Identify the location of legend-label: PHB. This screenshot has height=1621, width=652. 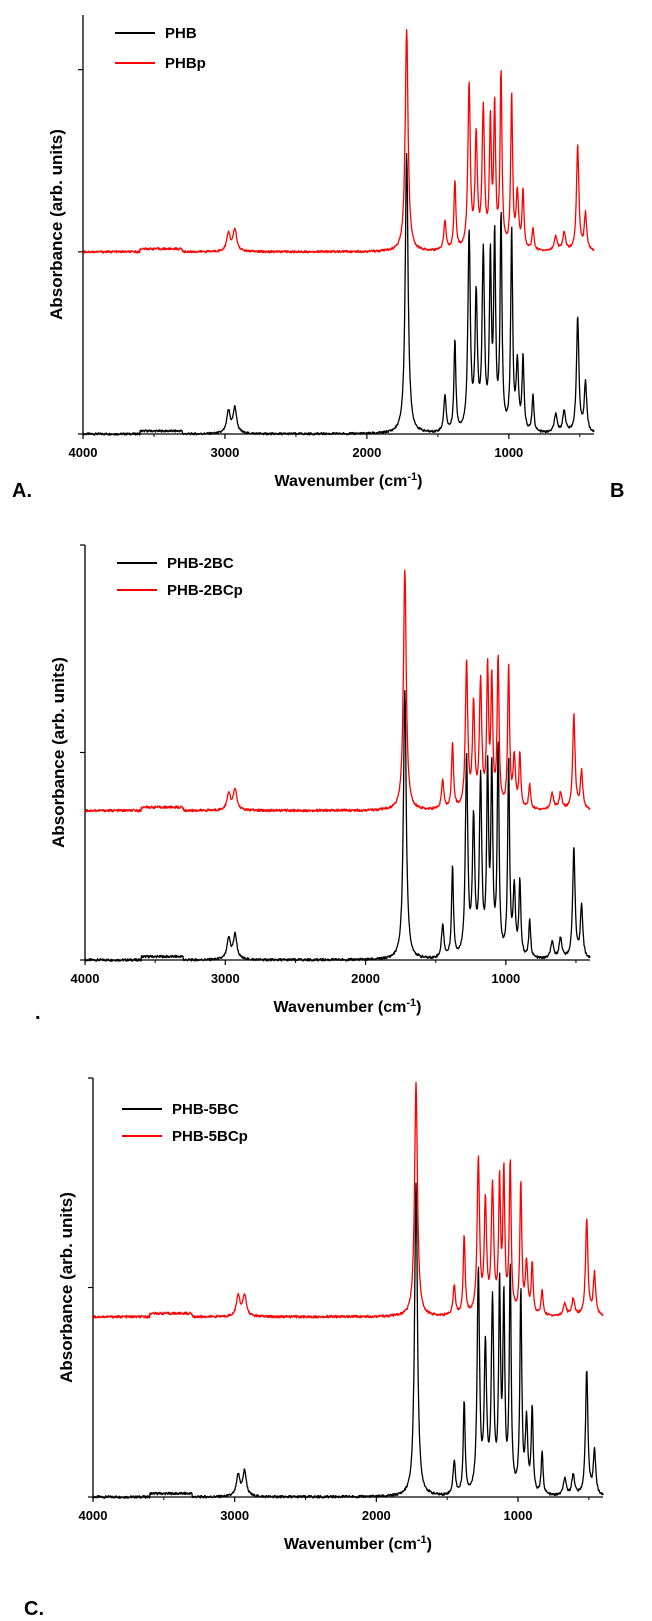
(181, 33).